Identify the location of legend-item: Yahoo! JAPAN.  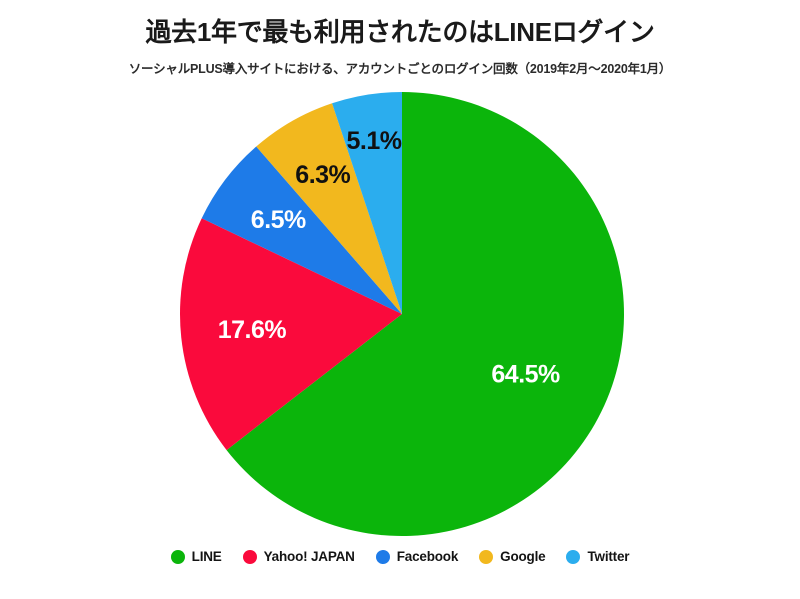
(298, 556).